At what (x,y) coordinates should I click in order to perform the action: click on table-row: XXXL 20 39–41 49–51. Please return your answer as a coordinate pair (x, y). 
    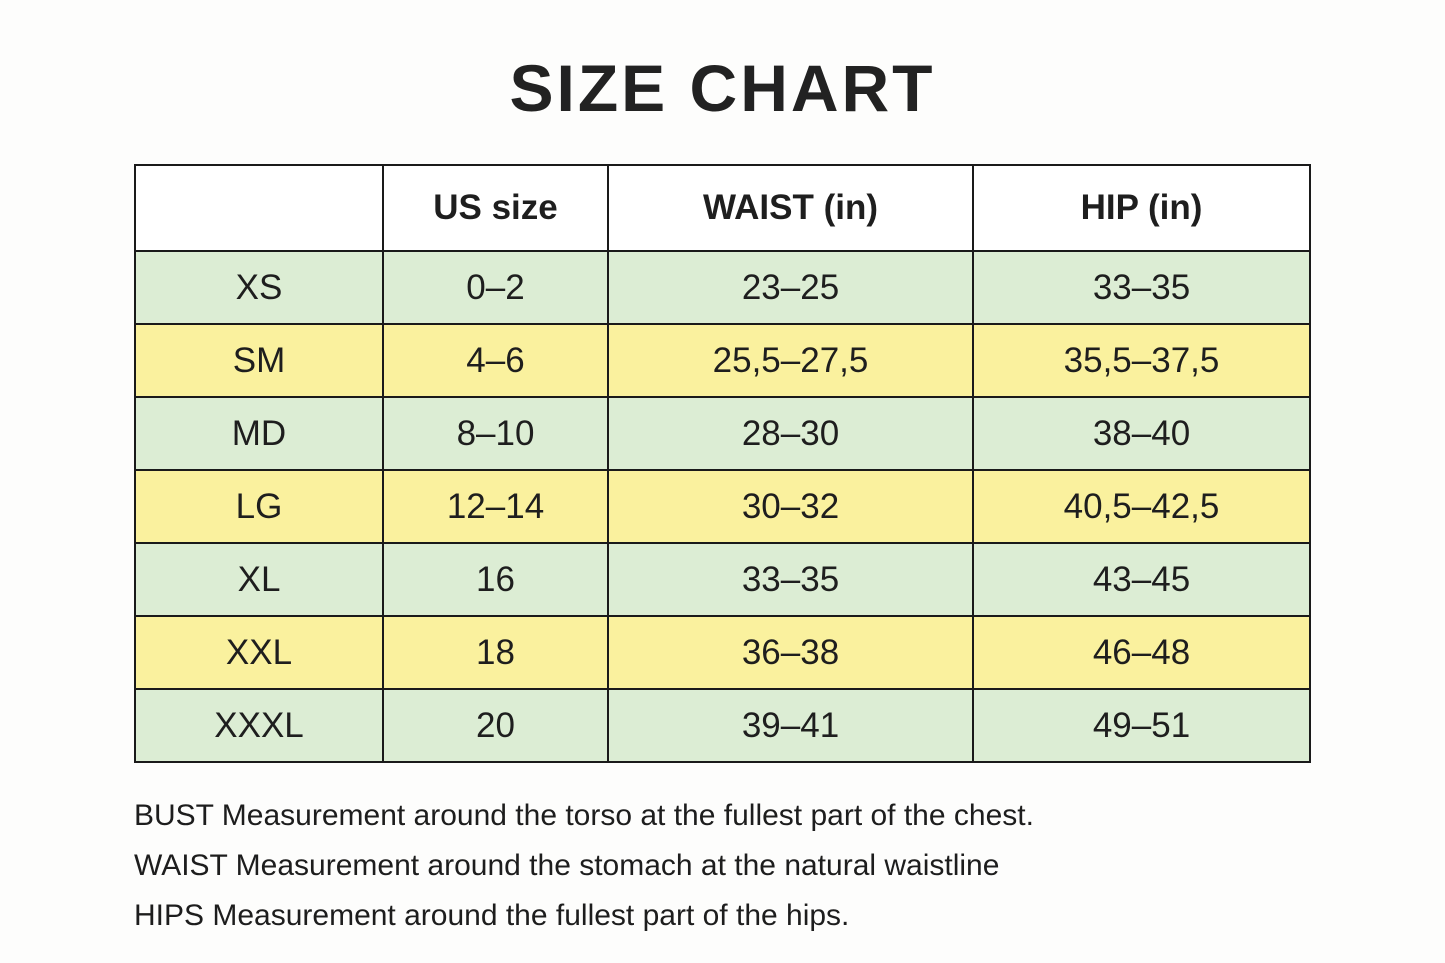
    Looking at the image, I should click on (722, 725).